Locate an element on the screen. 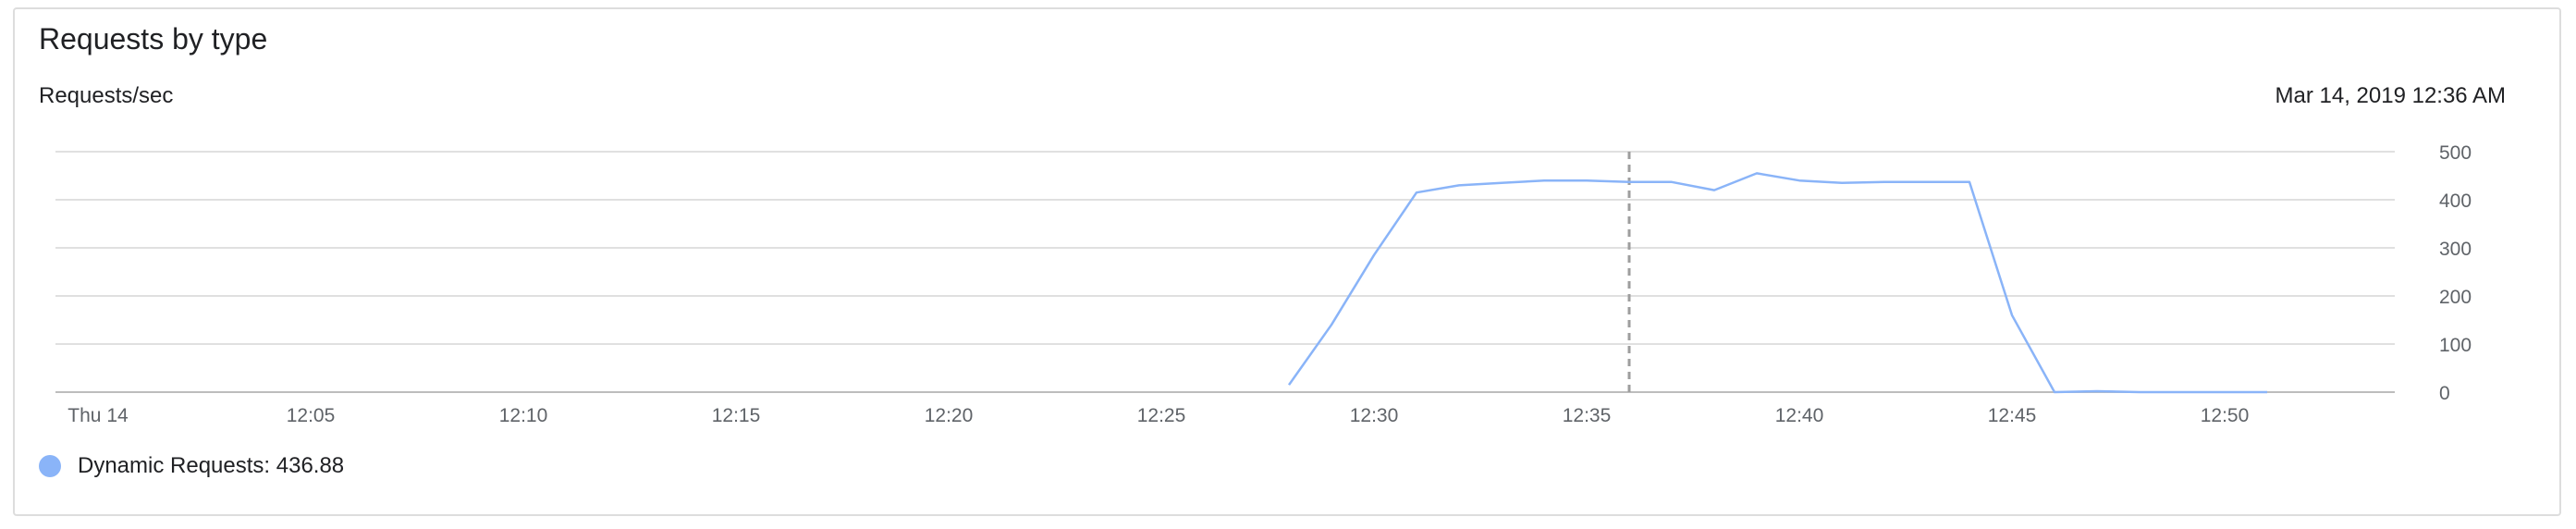  x-tick-label-7: 12:35 is located at coordinates (1587, 415).